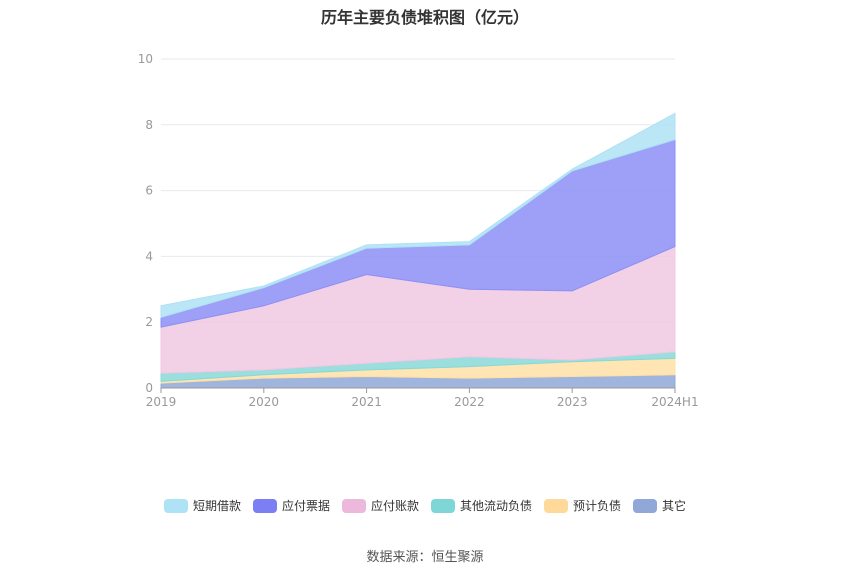 Image resolution: width=850 pixels, height=575 pixels. Describe the element at coordinates (674, 402) in the screenshot. I see `x-tick-label: 2024H1` at that location.